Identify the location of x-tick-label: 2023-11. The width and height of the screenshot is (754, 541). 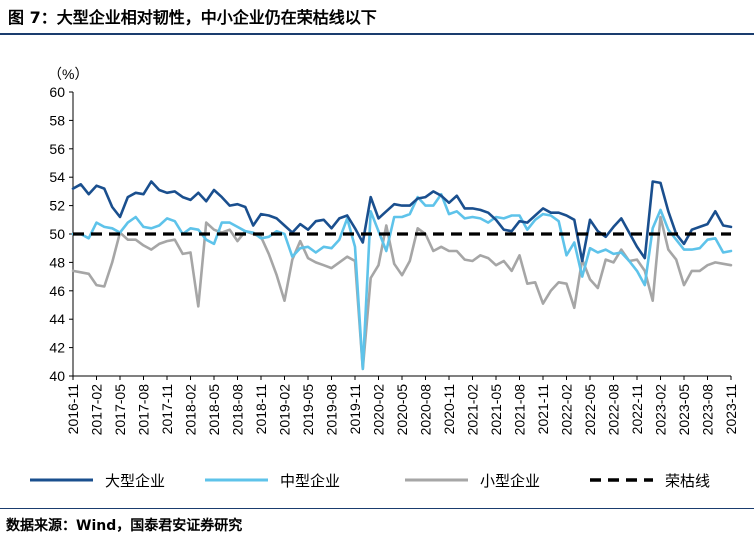
(731, 409).